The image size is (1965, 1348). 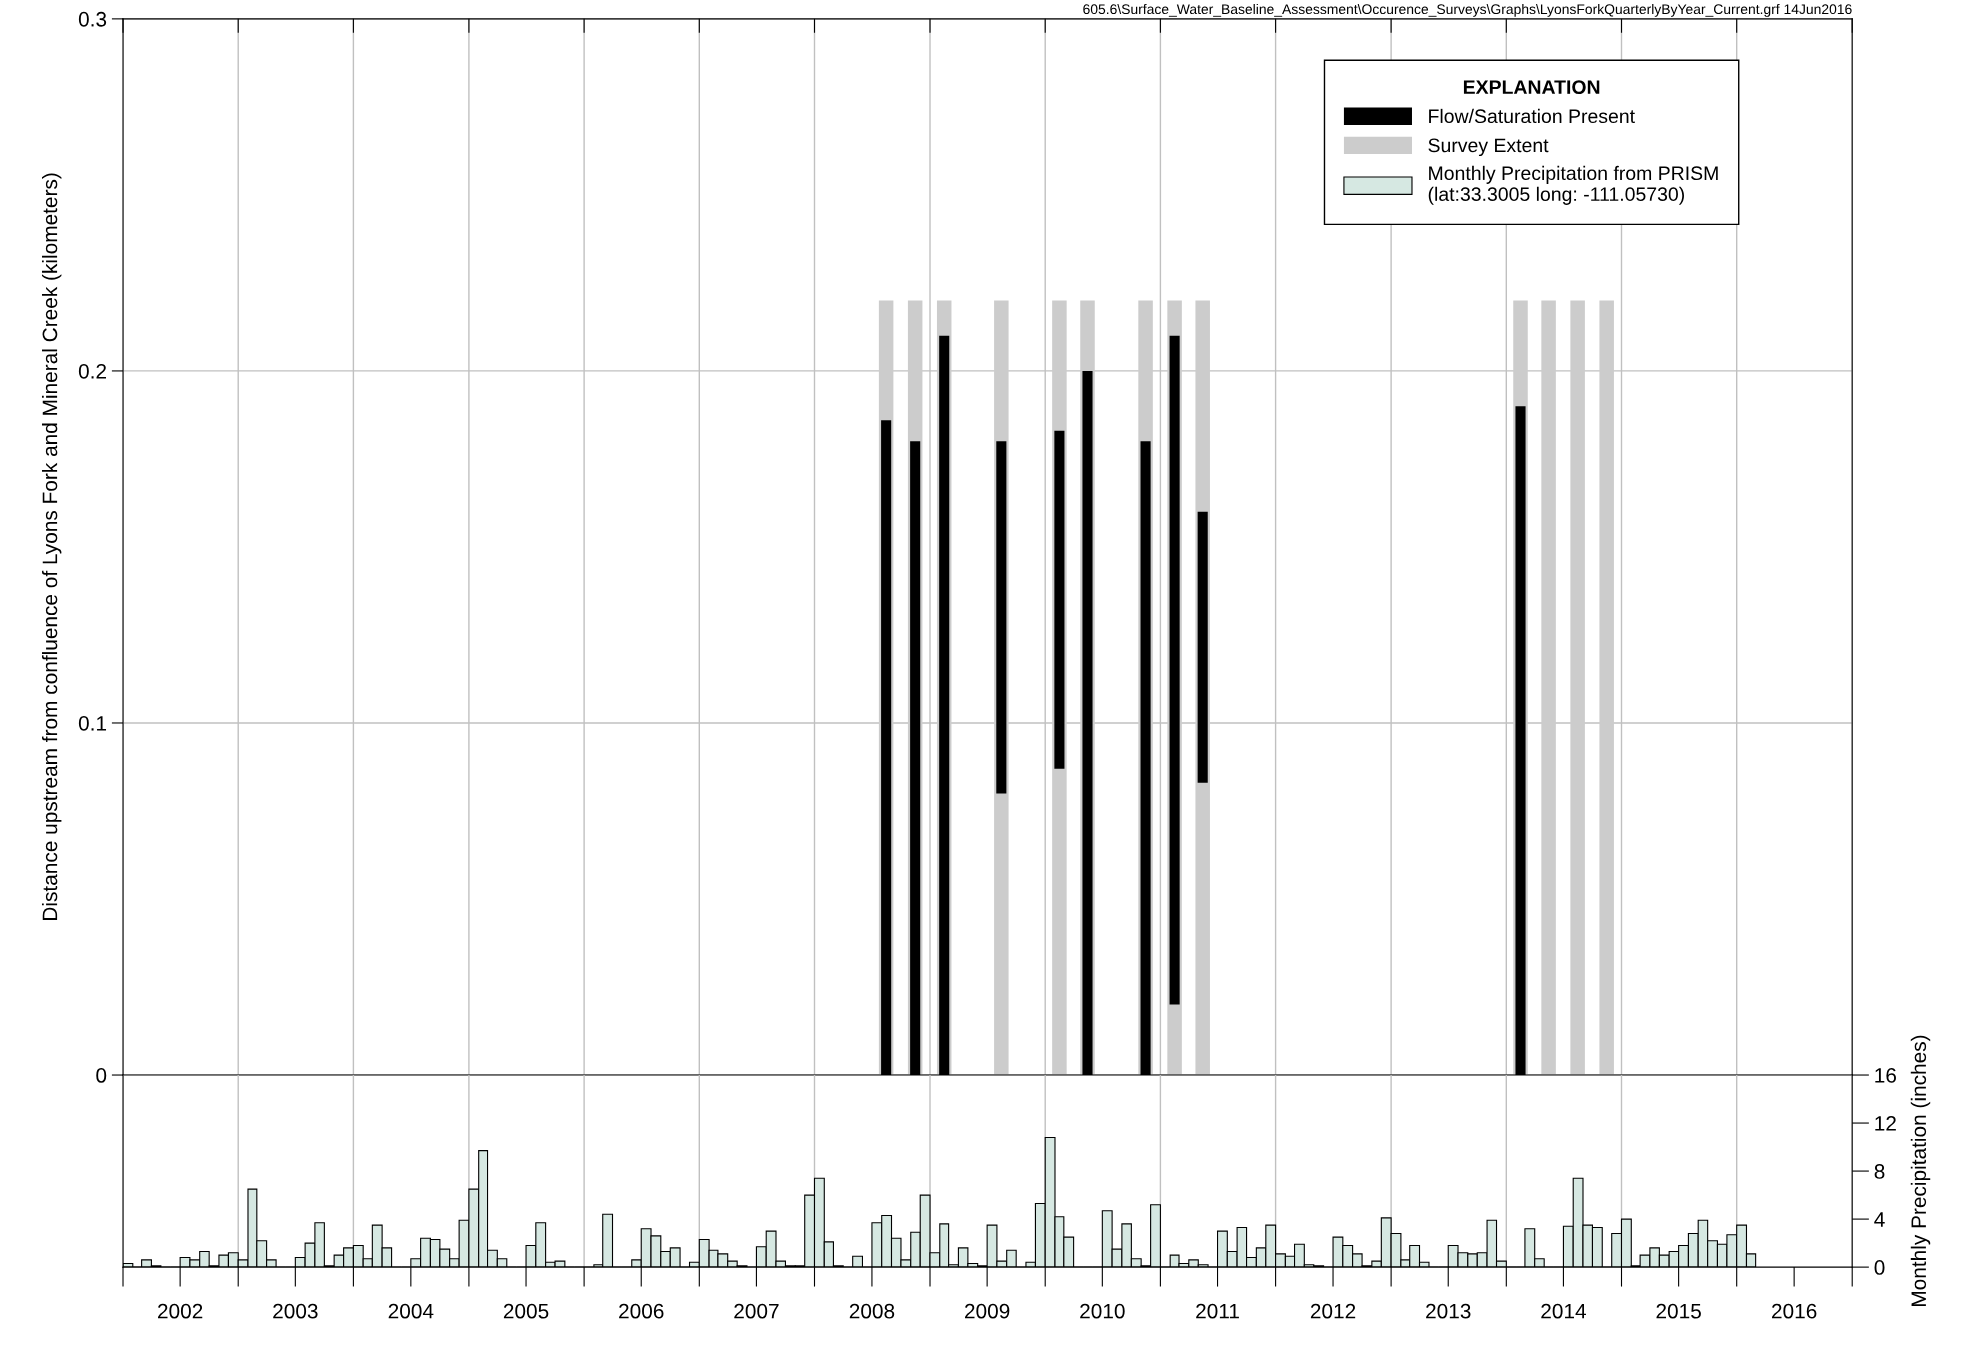 What do you see at coordinates (1488, 147) in the screenshot?
I see `legend-label: Survey Extent` at bounding box center [1488, 147].